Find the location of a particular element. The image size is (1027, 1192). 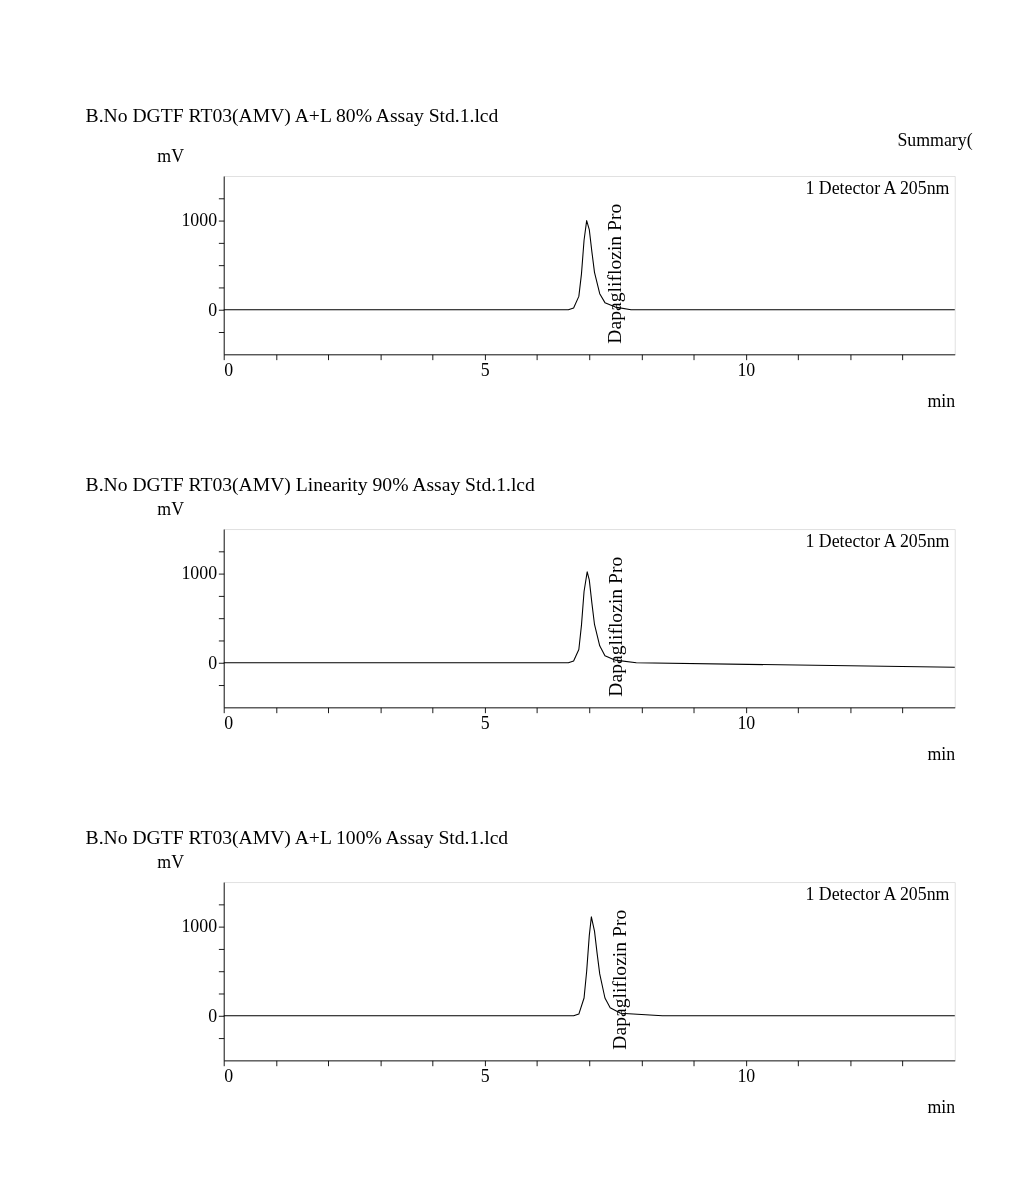

text: Summary( is located at coordinates (935, 140).